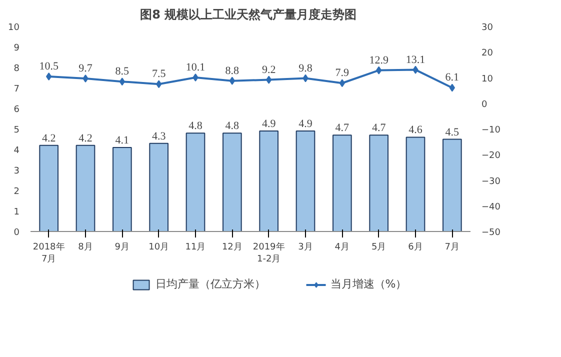 This screenshot has width=561, height=357. I want to click on y2-tick-label: −10, so click(491, 131).